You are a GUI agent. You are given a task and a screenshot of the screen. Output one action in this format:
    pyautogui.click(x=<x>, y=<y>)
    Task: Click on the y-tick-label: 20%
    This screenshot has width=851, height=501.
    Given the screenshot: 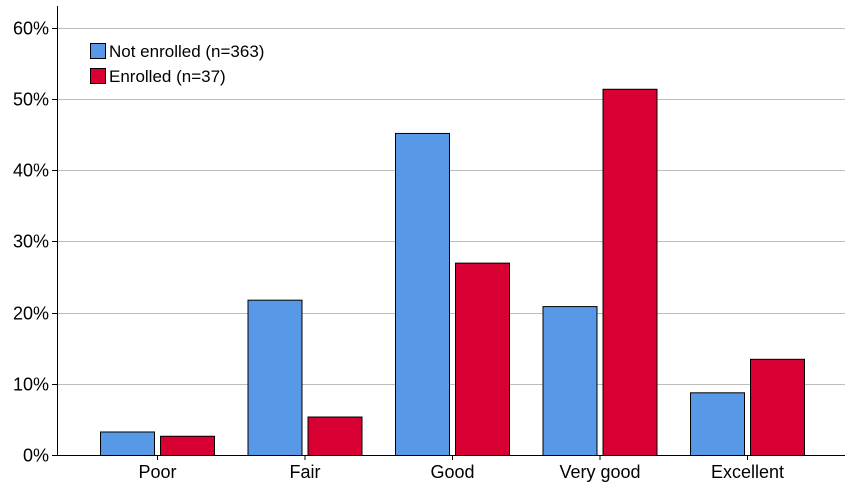 What is the action you would take?
    pyautogui.click(x=31, y=314)
    